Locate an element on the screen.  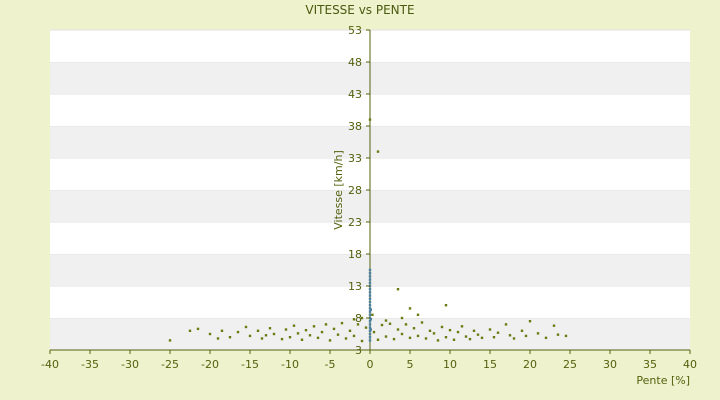
x-tick-labels: -40 -35 -30 -25 -20 -15 -10 -5 0 5 10 15 20 25 30 35 40 is located at coordinates (369, 364).